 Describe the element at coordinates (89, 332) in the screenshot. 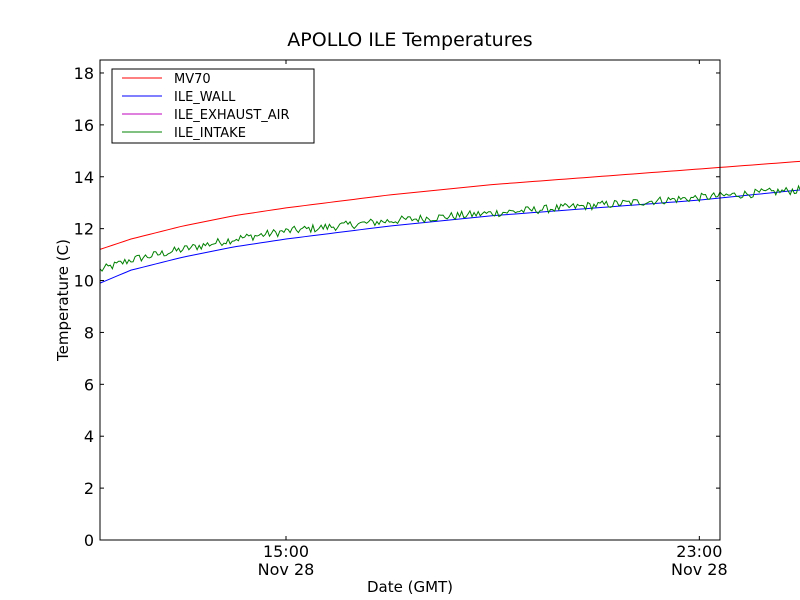

I see `y-tick-label: 8` at that location.